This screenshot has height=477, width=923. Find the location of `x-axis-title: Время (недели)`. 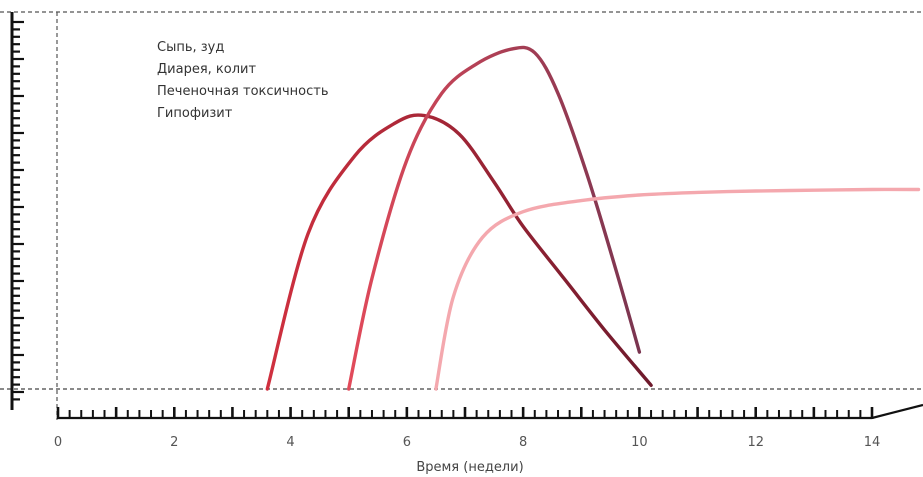

x-axis-title: Время (недели) is located at coordinates (469, 467).